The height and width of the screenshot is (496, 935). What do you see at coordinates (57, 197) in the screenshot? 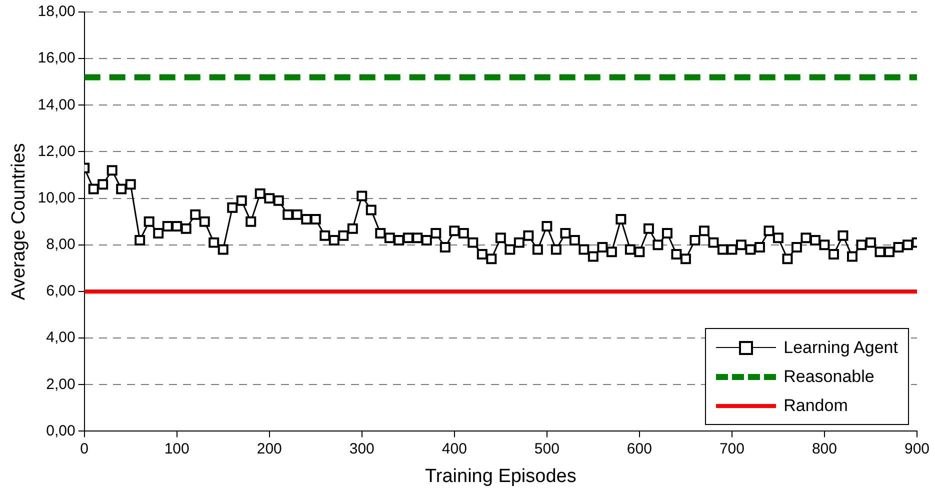
I see `y-tick-label: 10,00` at bounding box center [57, 197].